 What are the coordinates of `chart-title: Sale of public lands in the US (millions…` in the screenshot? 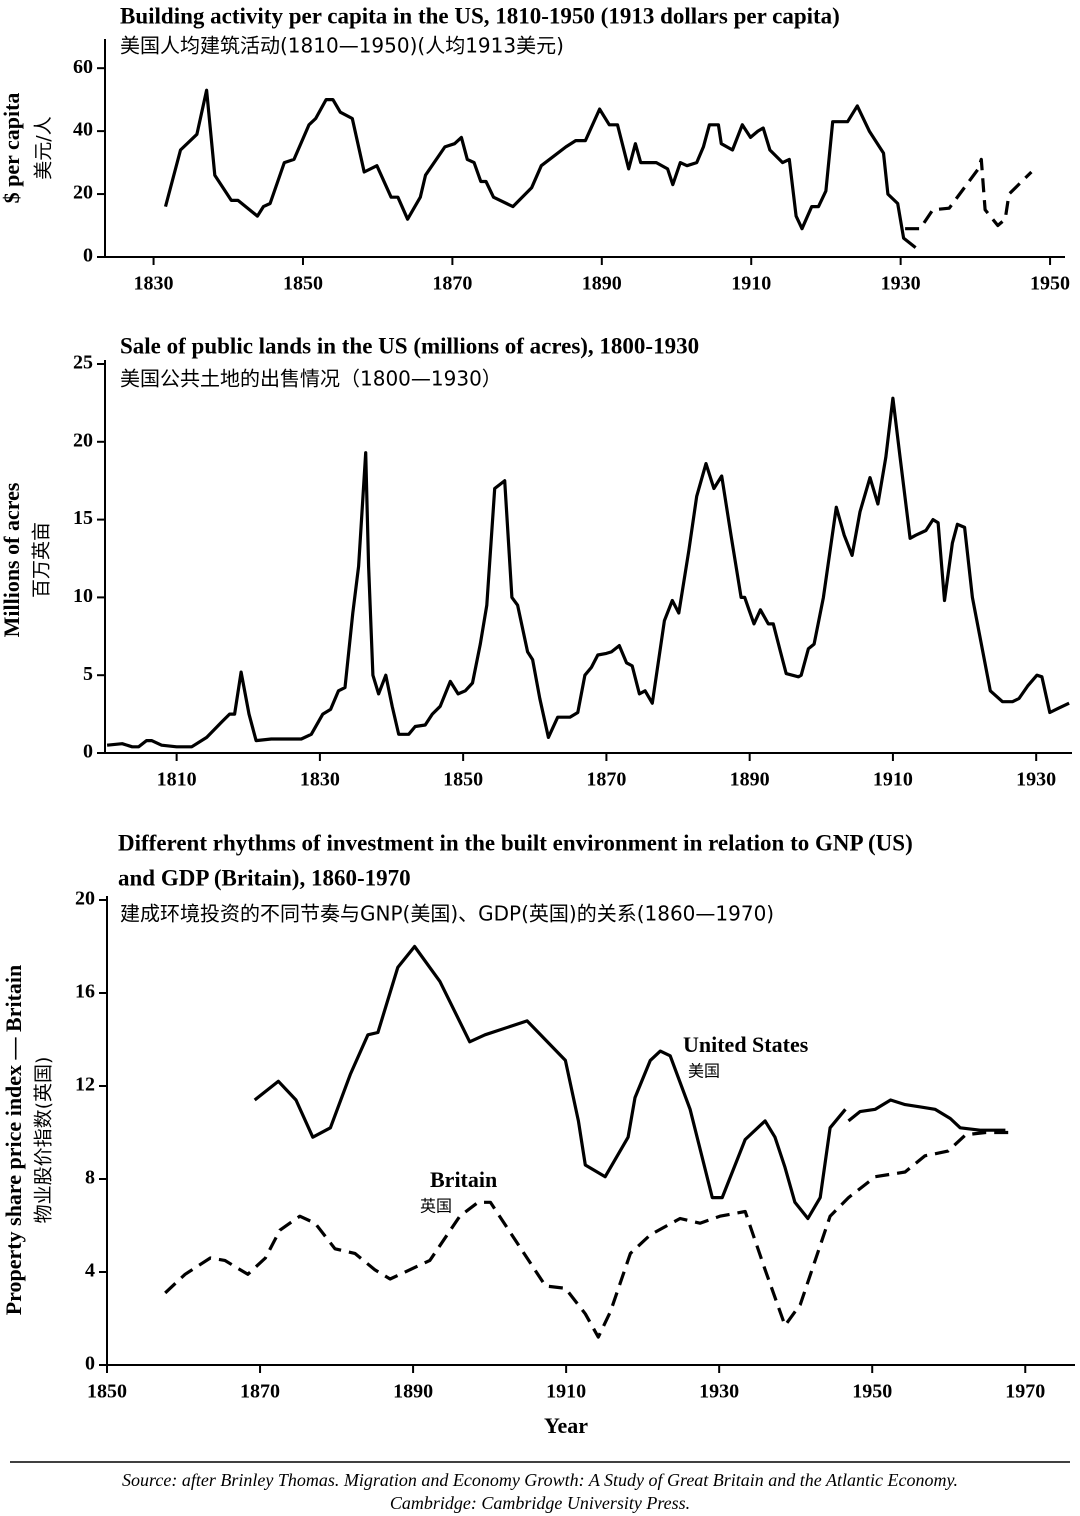 It's located at (409, 345).